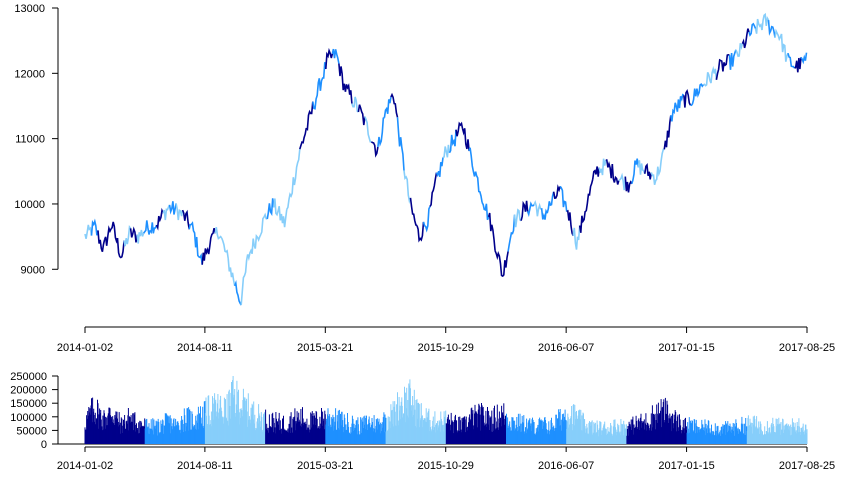  I want to click on price-x-tick-label: 2015-03-21, so click(325, 348).